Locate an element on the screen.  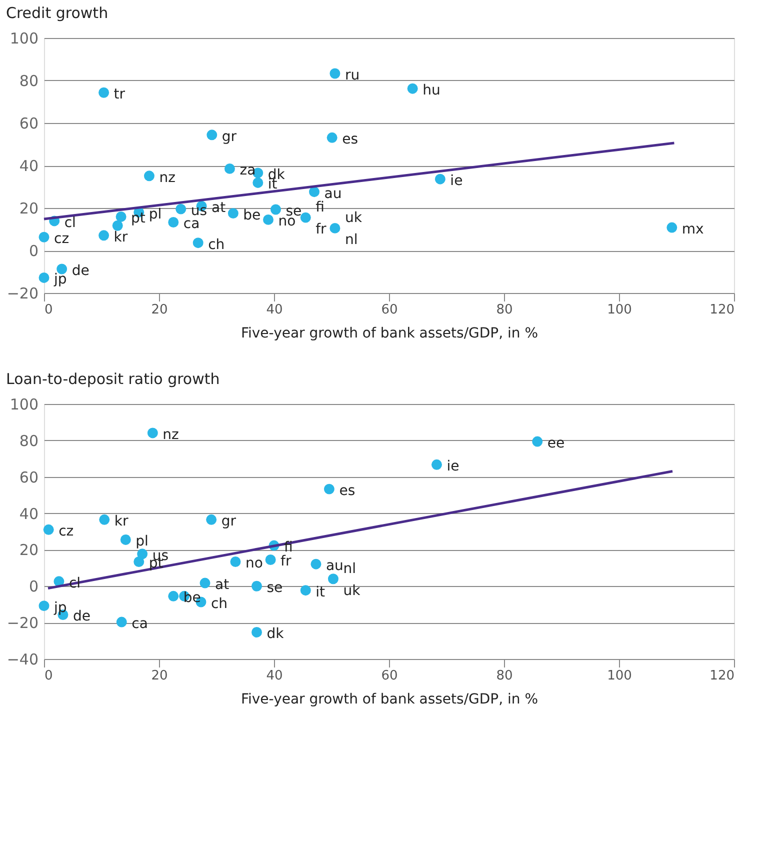
annotation: no is located at coordinates (254, 564).